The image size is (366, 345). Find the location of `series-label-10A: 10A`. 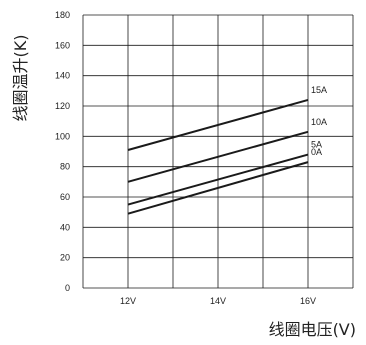

series-label-10A: 10A is located at coordinates (319, 122).